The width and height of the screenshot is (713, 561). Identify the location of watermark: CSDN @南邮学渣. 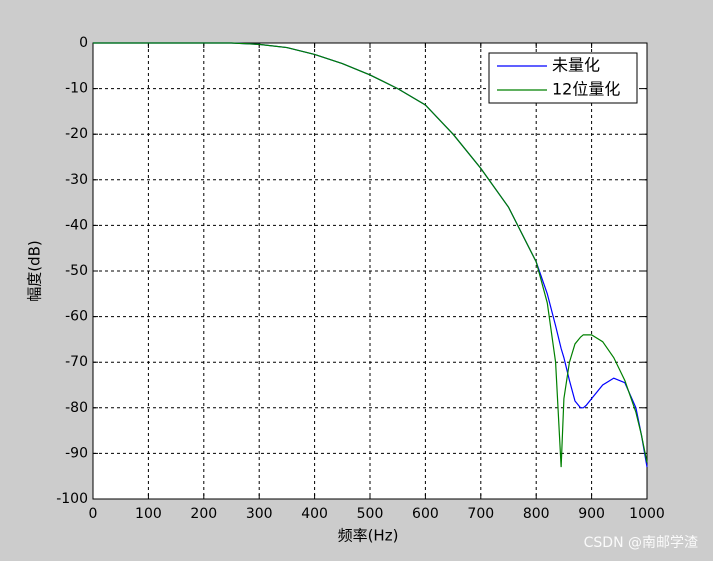
(641, 543).